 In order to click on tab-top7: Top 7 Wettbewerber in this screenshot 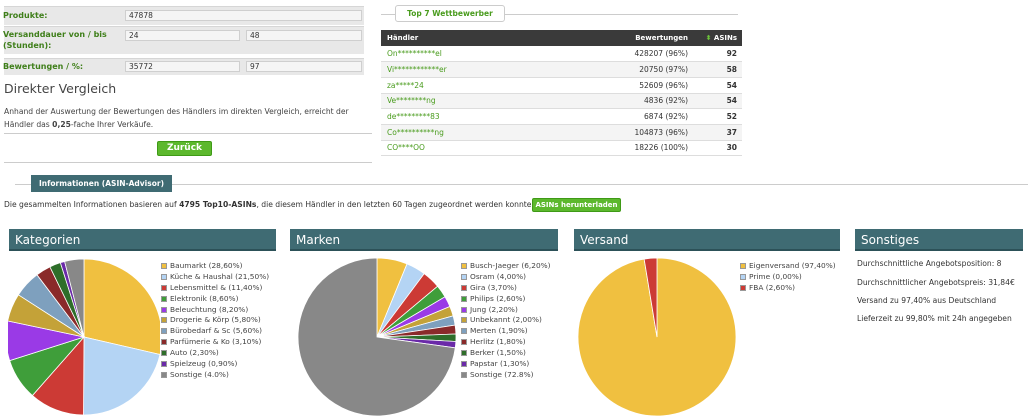, I will do `click(450, 13)`.